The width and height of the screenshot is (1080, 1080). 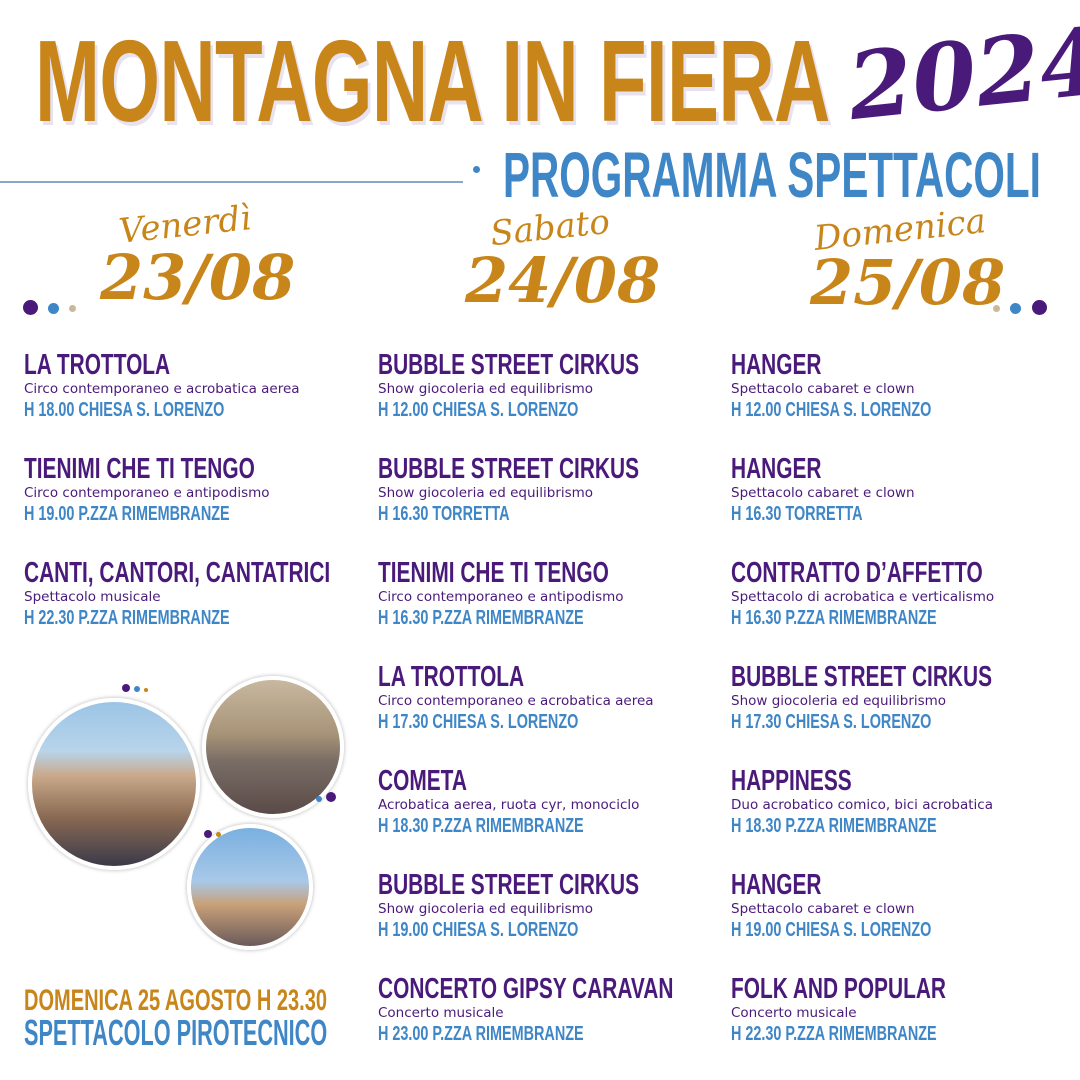 I want to click on event-time-location: H 18.00 CHIESA S. LORENZO, so click(x=124, y=410).